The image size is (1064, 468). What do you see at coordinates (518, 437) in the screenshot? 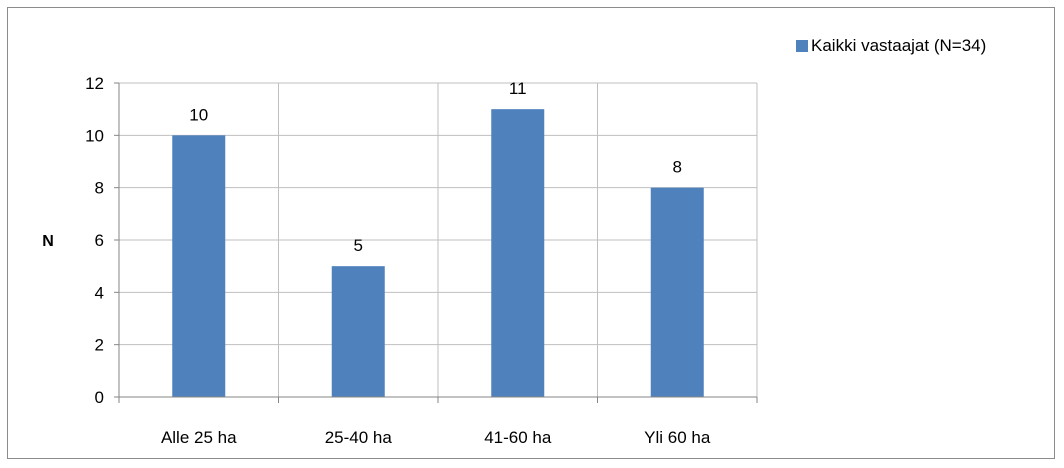
I see `x-tick-label: 41-60 ha` at bounding box center [518, 437].